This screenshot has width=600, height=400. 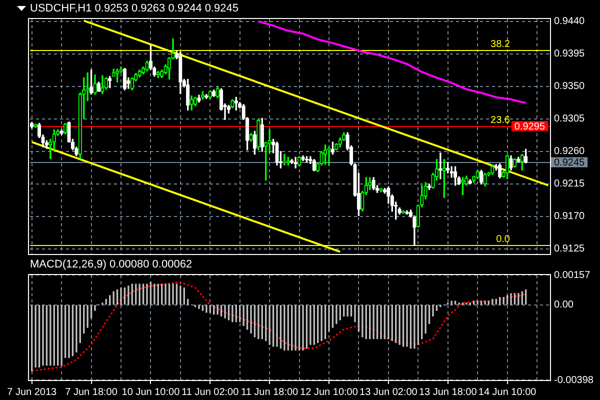 I want to click on x-tick-label: 13 Jun 02:00, so click(x=389, y=392).